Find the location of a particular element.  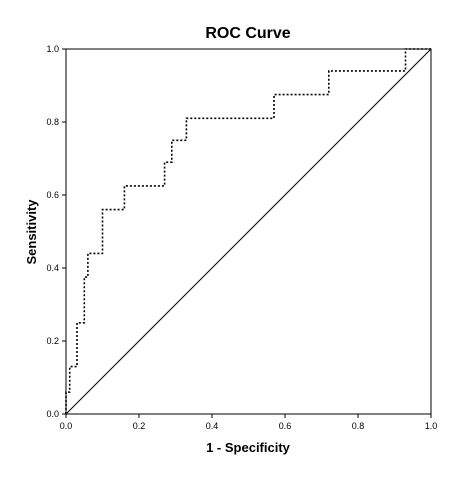

y-axis-label: Sensitivity is located at coordinates (31, 232).